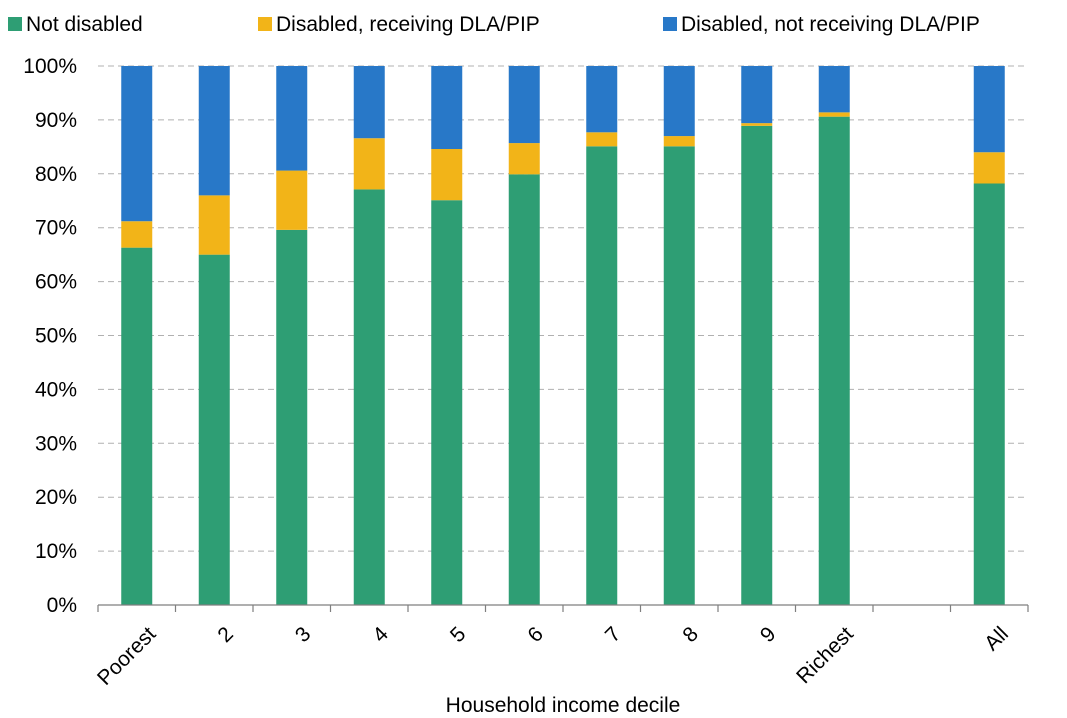  What do you see at coordinates (56, 551) in the screenshot?
I see `y-tick-label: 10%` at bounding box center [56, 551].